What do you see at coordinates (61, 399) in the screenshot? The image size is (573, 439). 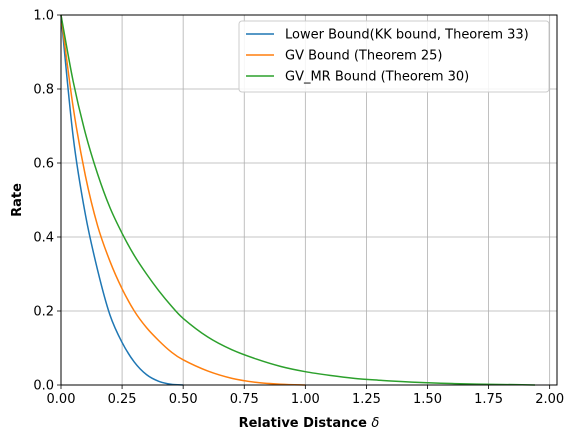 I see `x-tick-label: 0.00` at bounding box center [61, 399].